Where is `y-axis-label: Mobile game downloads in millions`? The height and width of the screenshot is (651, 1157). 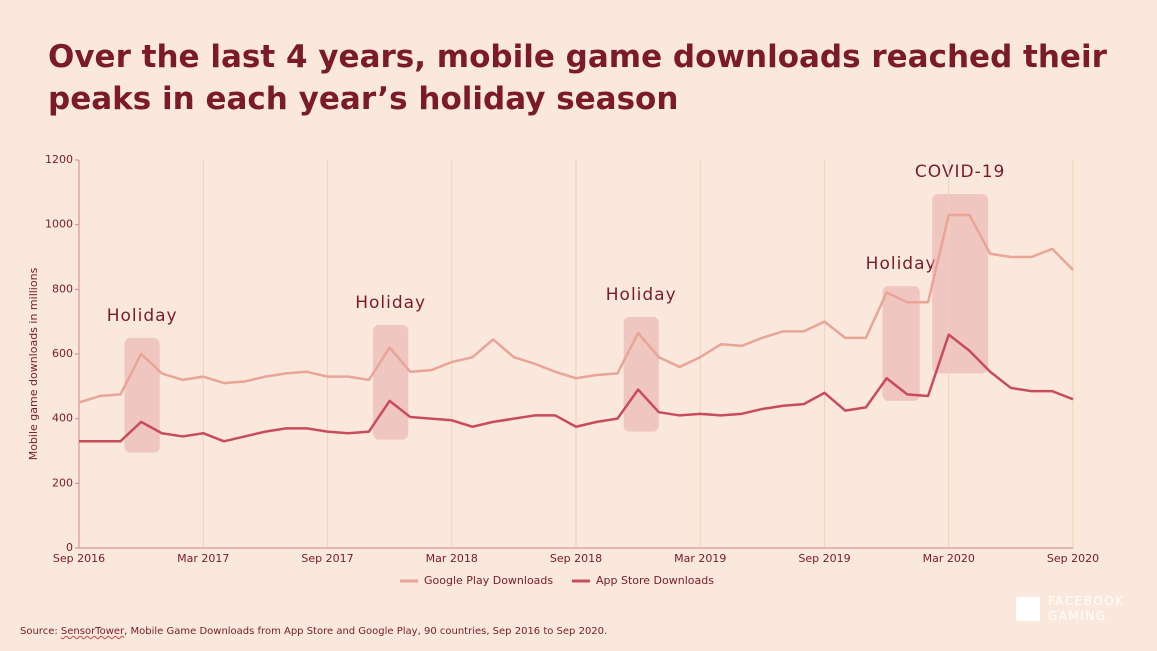 y-axis-label: Mobile game downloads in millions is located at coordinates (33, 363).